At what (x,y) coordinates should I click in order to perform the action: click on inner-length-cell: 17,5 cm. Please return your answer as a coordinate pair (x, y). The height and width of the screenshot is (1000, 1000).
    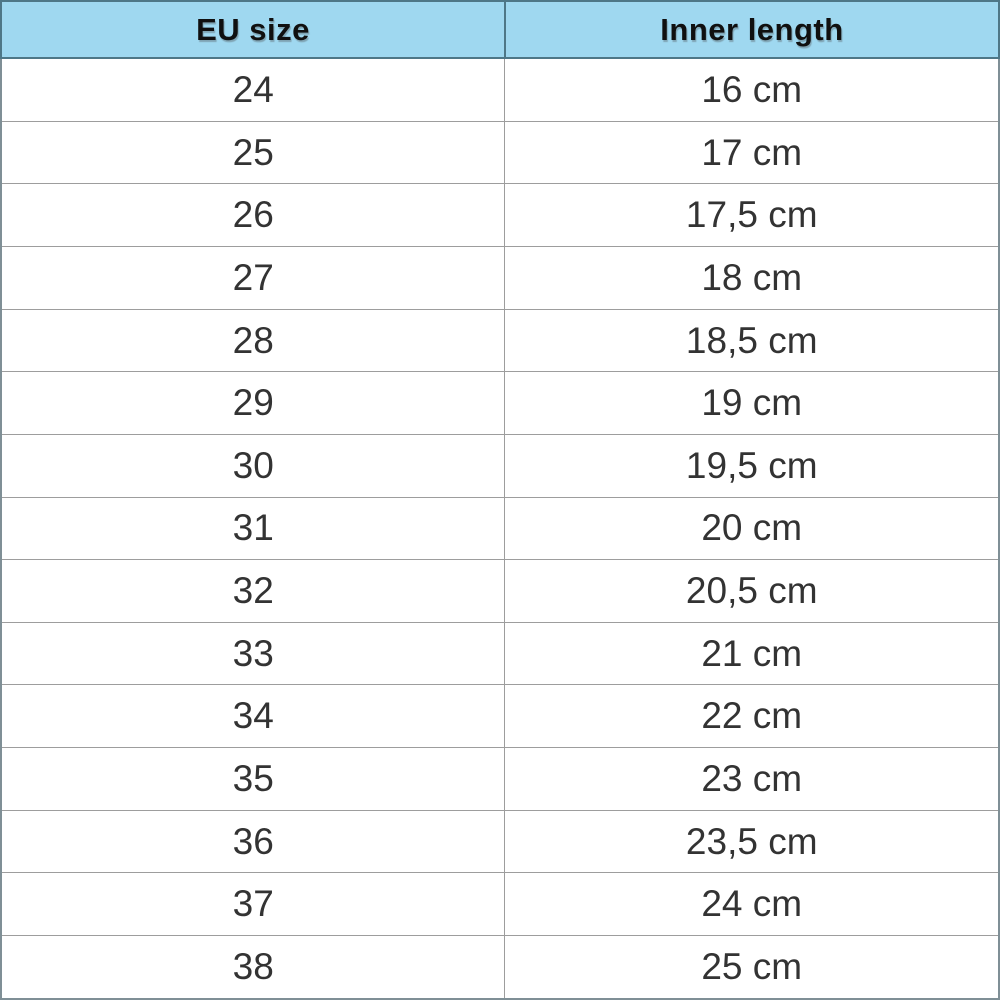
    Looking at the image, I should click on (752, 215).